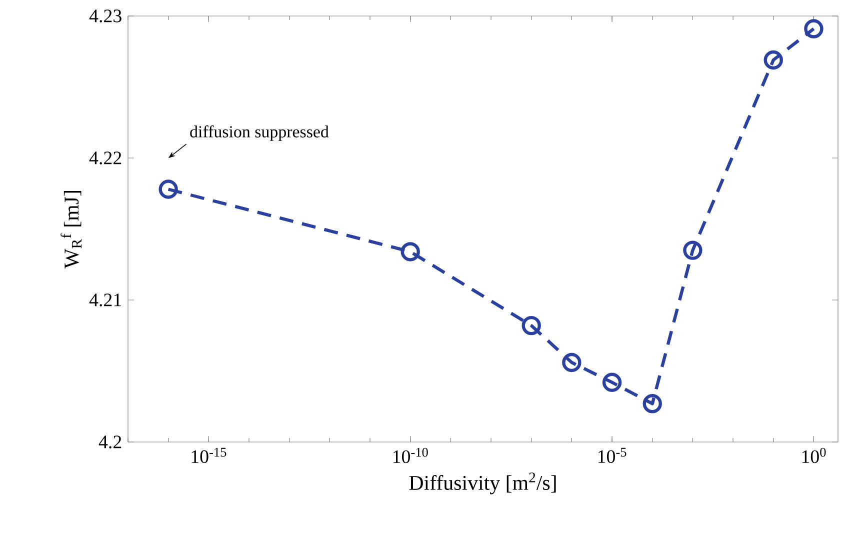 Image resolution: width=843 pixels, height=543 pixels. What do you see at coordinates (814, 456) in the screenshot?
I see `x-tick-label: 10$^{0}$` at bounding box center [814, 456].